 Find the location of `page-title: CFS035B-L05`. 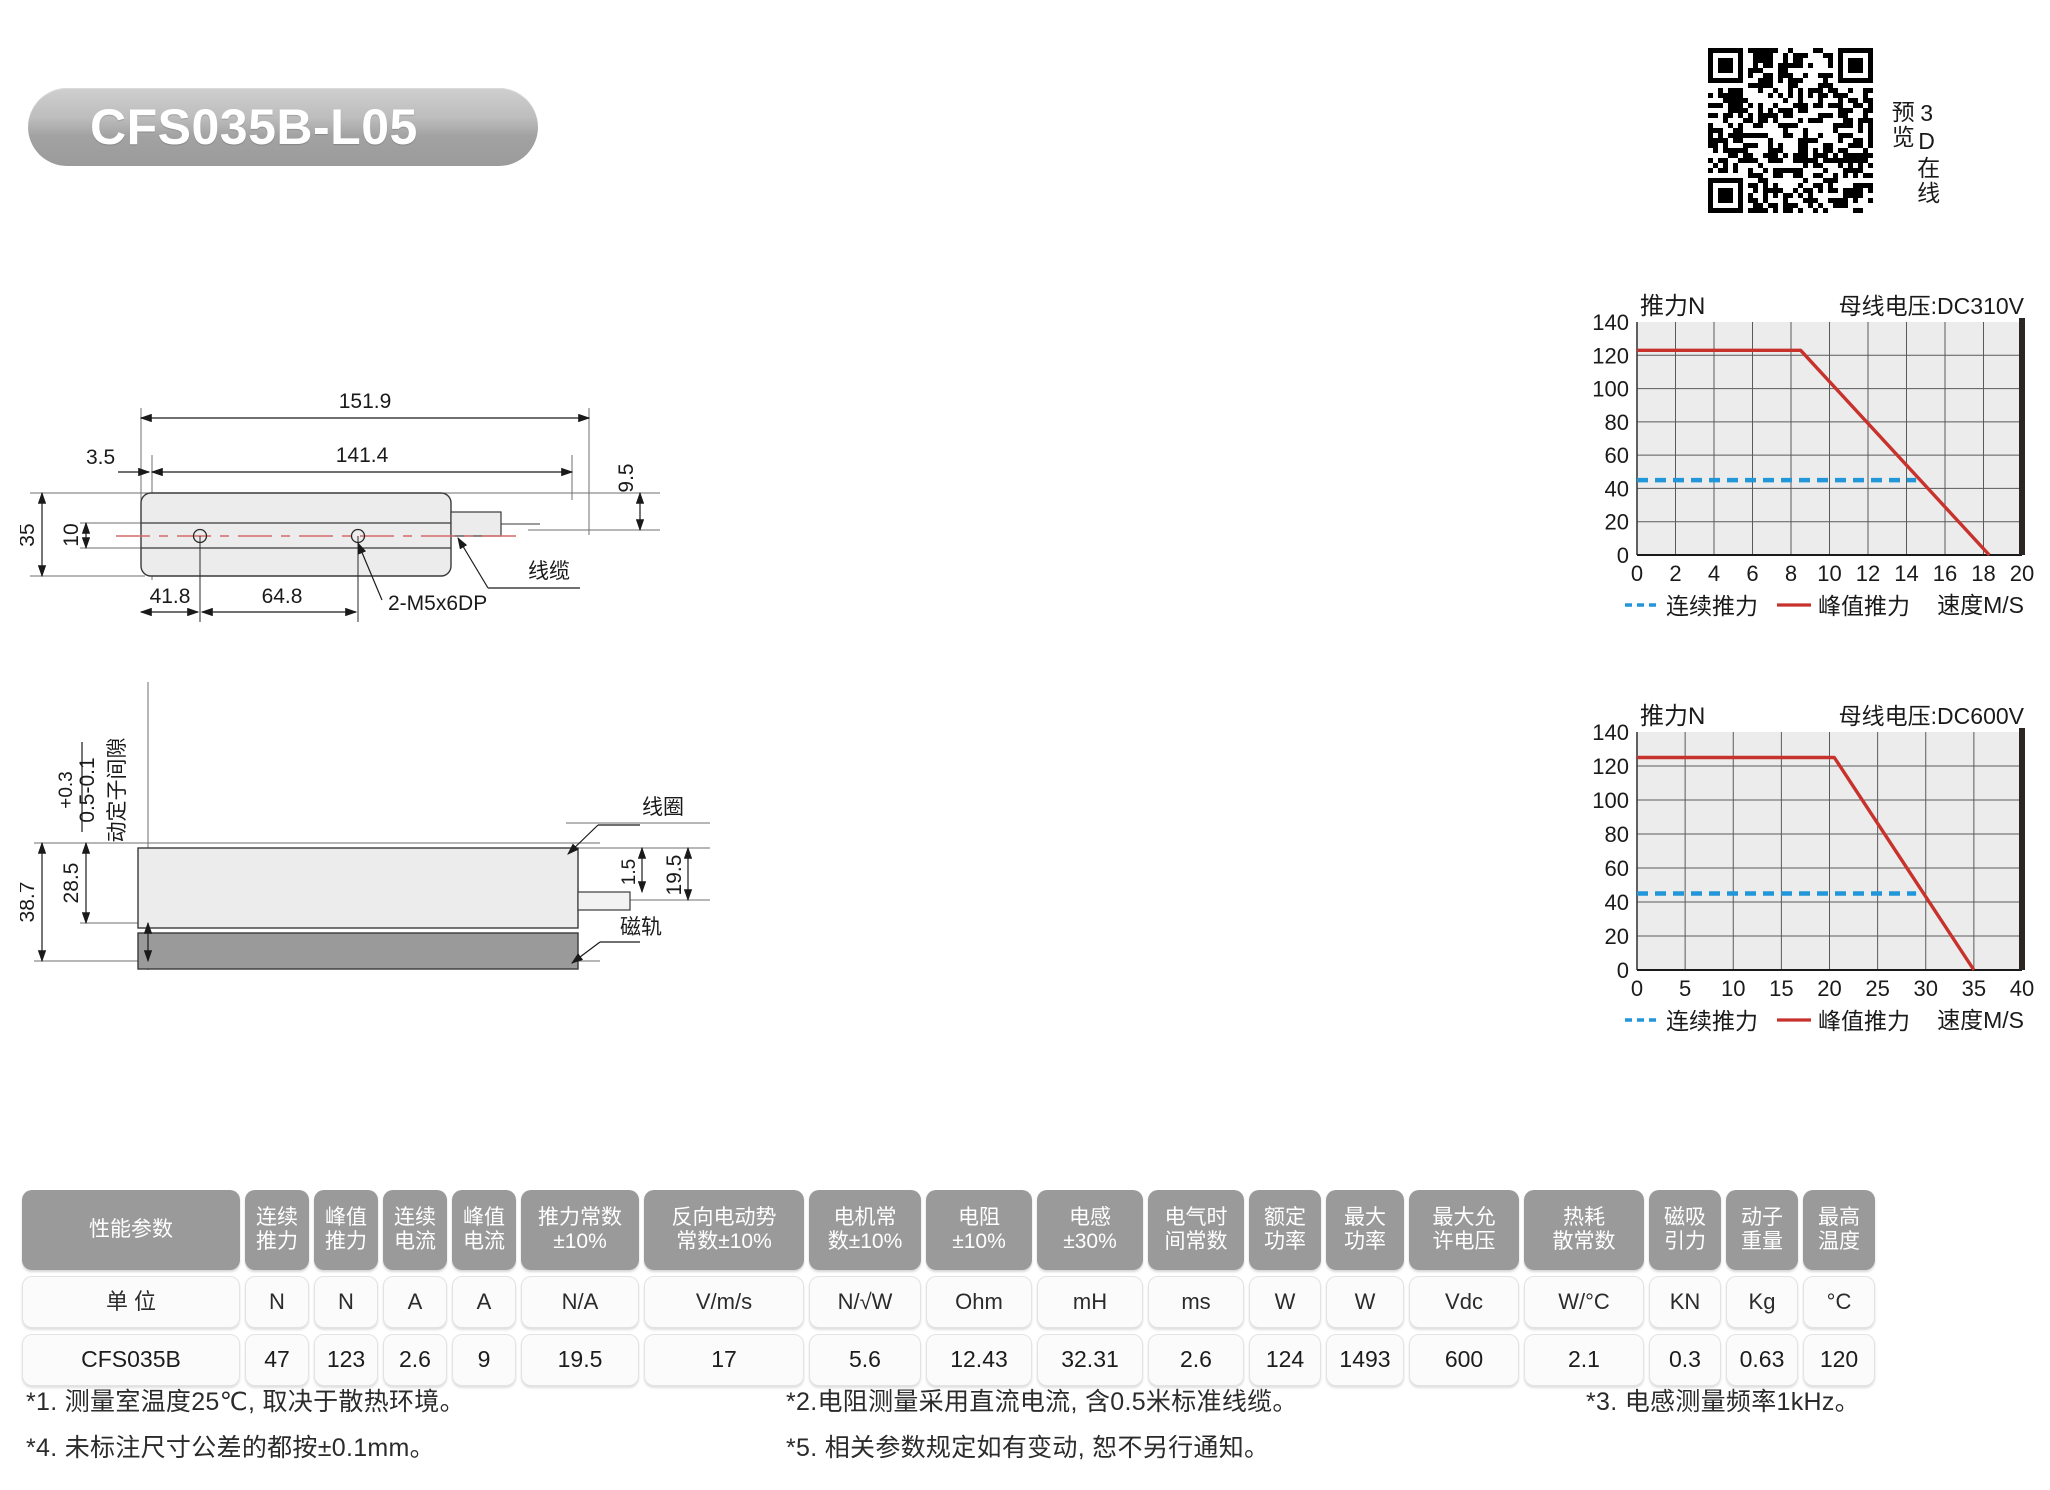

page-title: CFS035B-L05 is located at coordinates (254, 127).